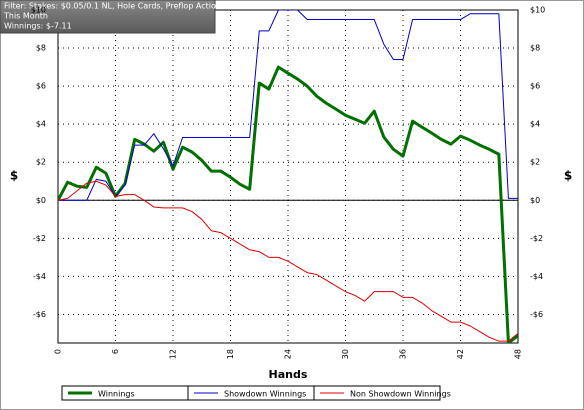 Image resolution: width=584 pixels, height=410 pixels. Describe the element at coordinates (38, 26) in the screenshot. I see `info-line: Winnings: $-7.11` at that location.